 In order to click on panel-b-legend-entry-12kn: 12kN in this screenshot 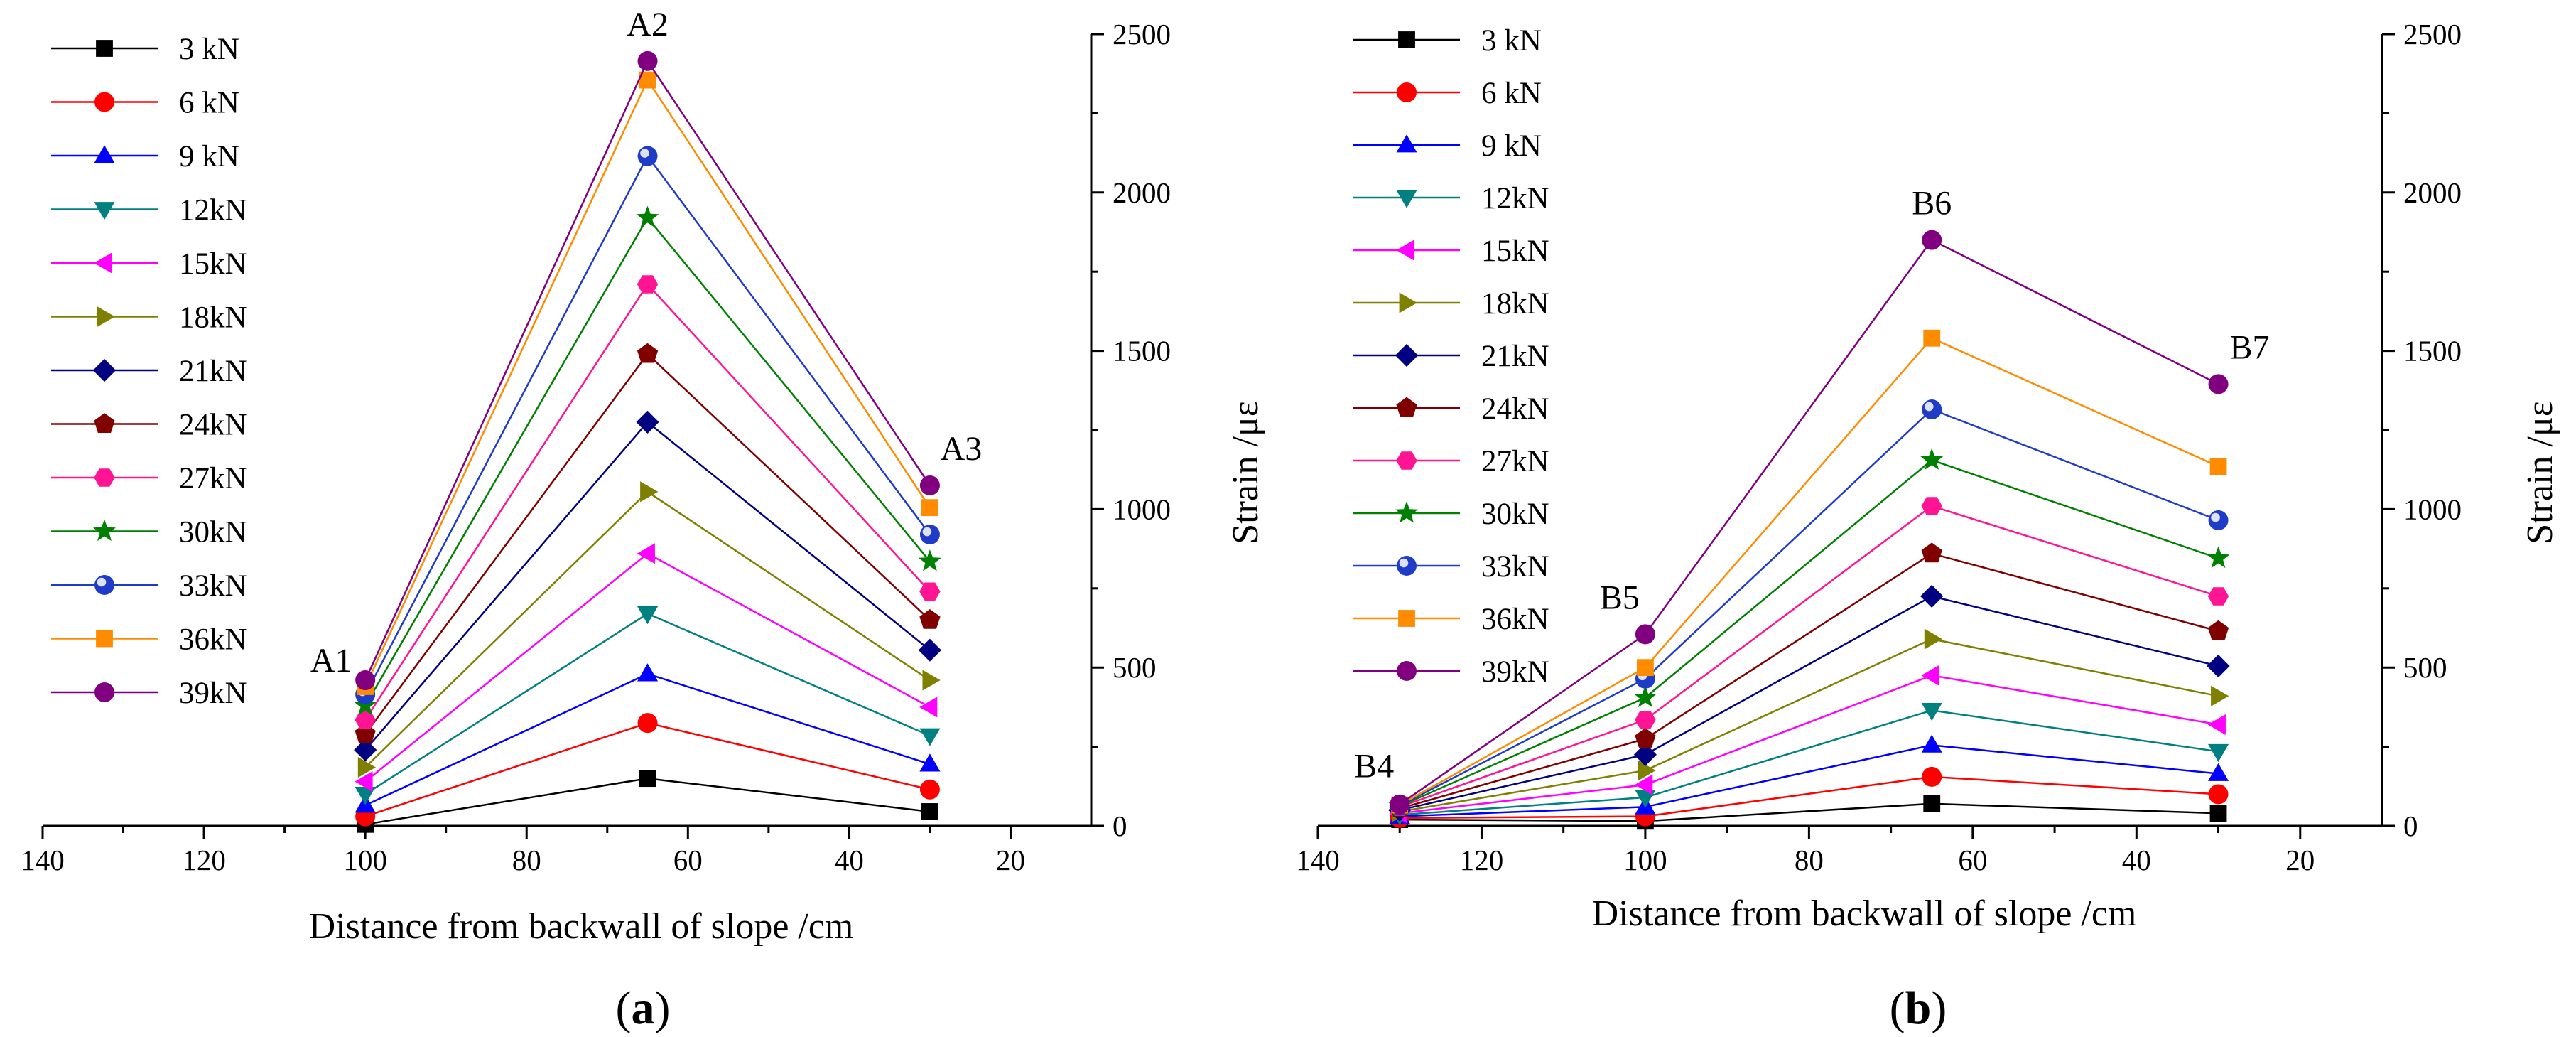, I will do `click(1451, 198)`.